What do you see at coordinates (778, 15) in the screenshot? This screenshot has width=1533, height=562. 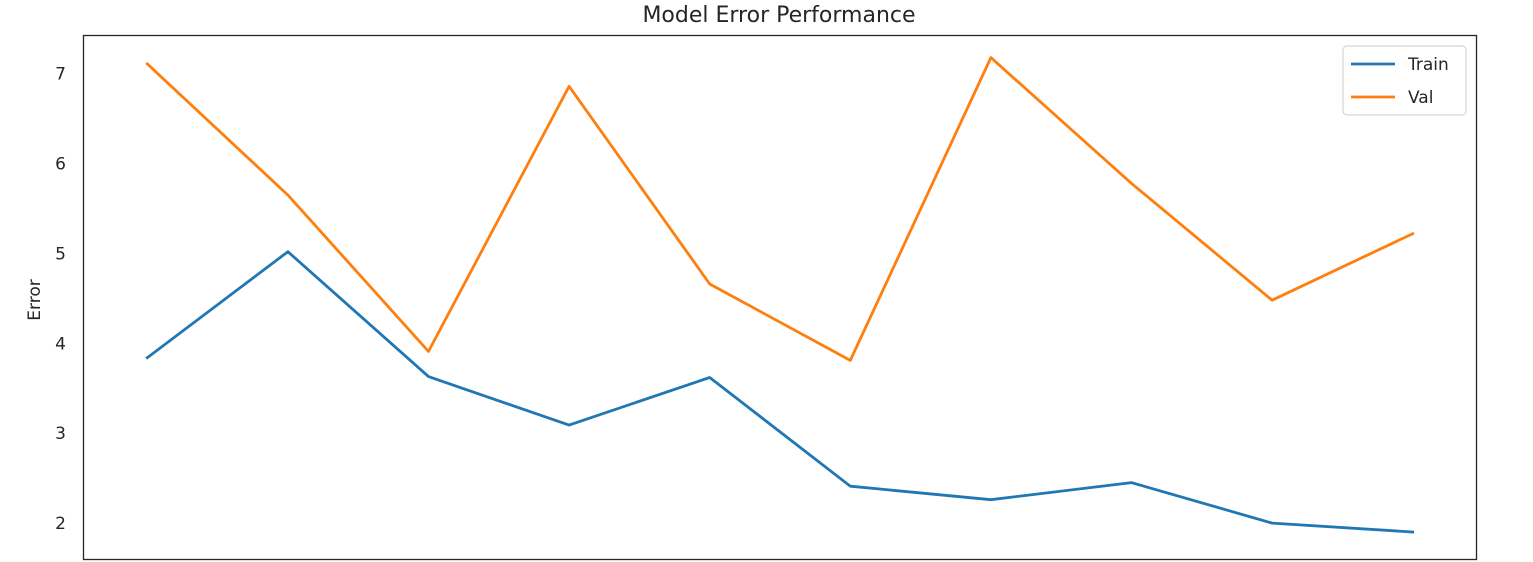 I see `chart-title: Model Error Performance` at bounding box center [778, 15].